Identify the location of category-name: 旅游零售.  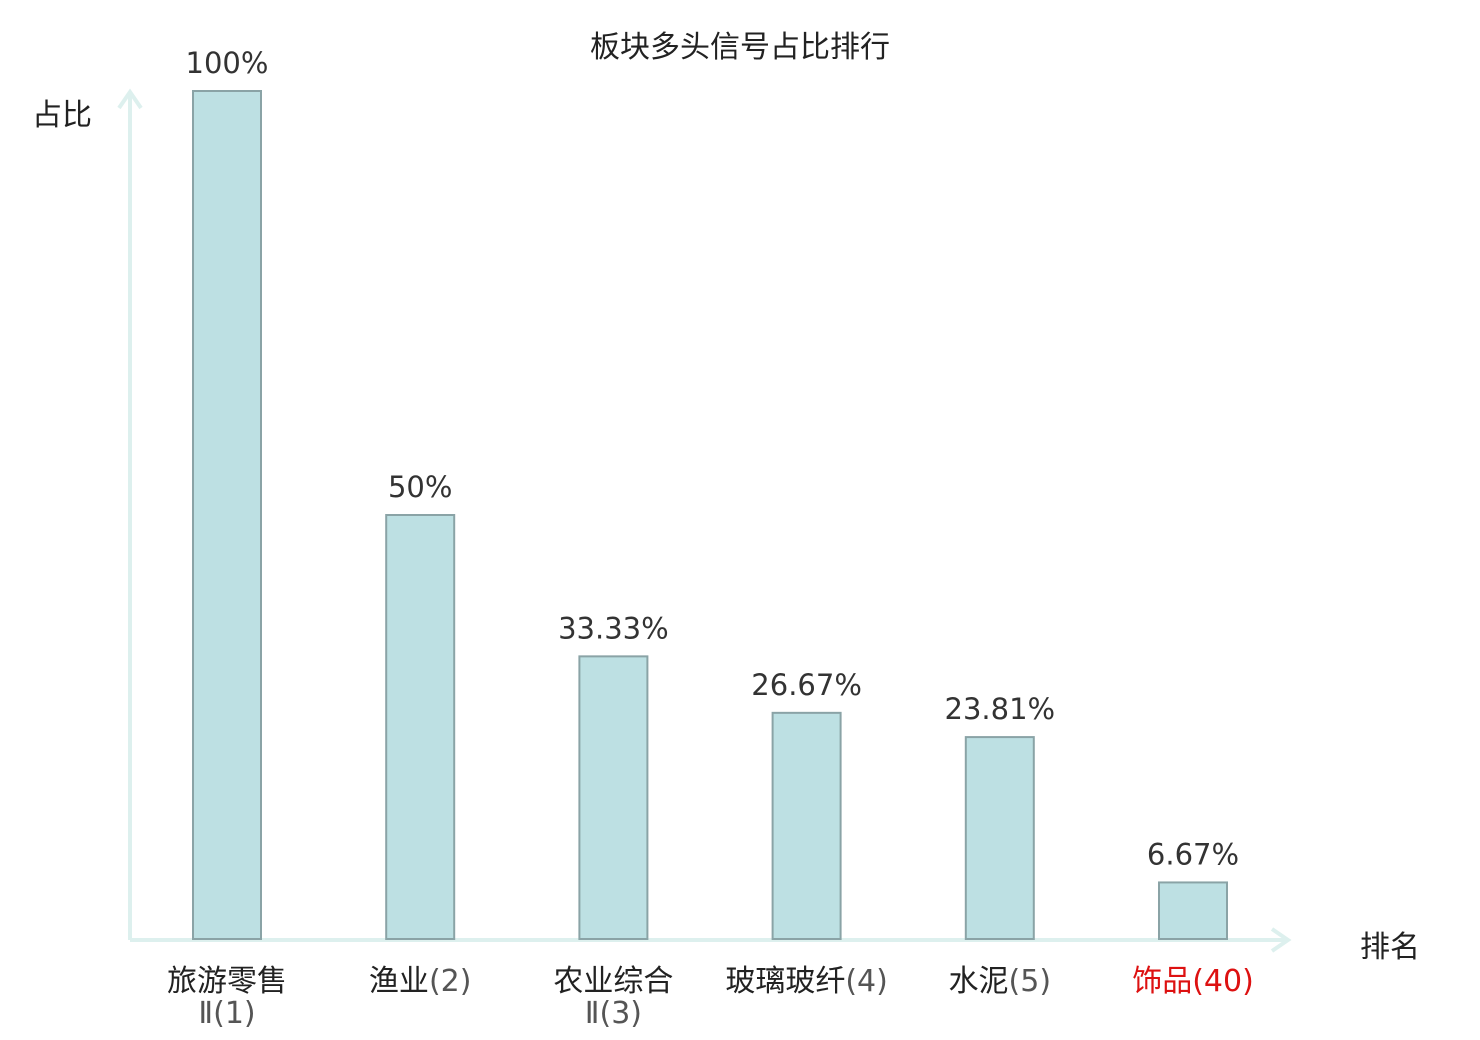
(227, 981).